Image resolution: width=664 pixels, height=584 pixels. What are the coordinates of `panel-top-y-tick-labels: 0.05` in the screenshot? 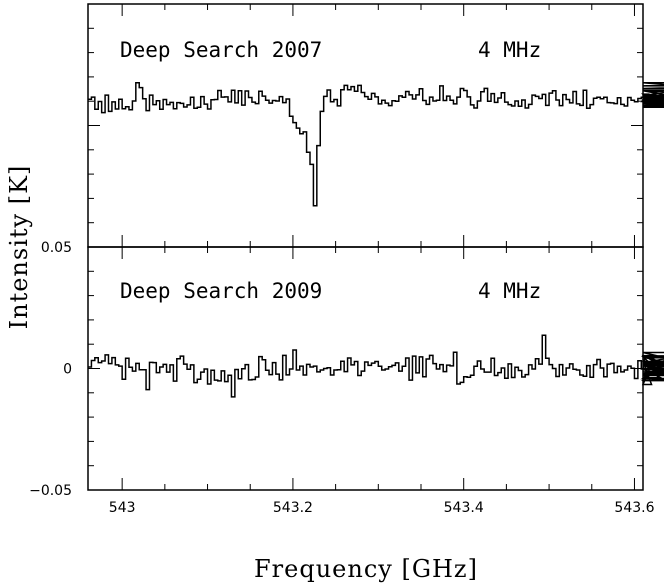 It's located at (56, 248).